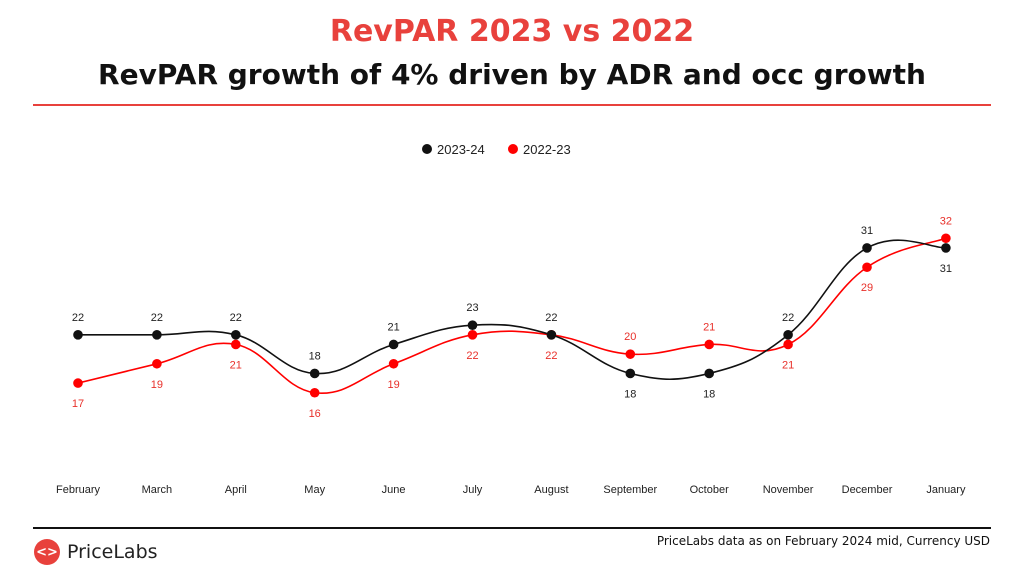 Image resolution: width=1024 pixels, height=576 pixels. Describe the element at coordinates (709, 344) in the screenshot. I see `point-2022-23-october` at that location.